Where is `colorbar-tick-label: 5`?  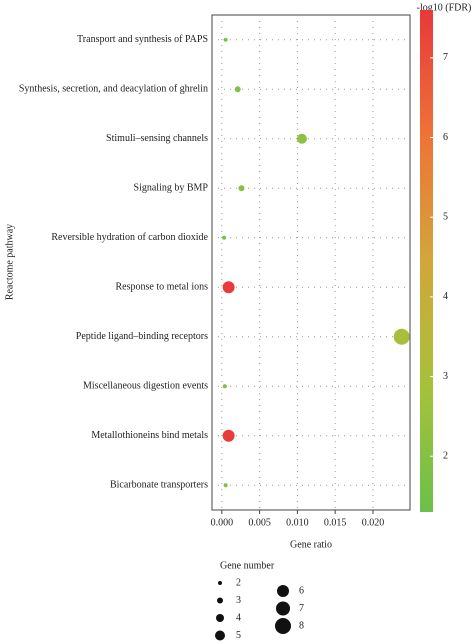
colorbar-tick-label: 5 is located at coordinates (445, 216).